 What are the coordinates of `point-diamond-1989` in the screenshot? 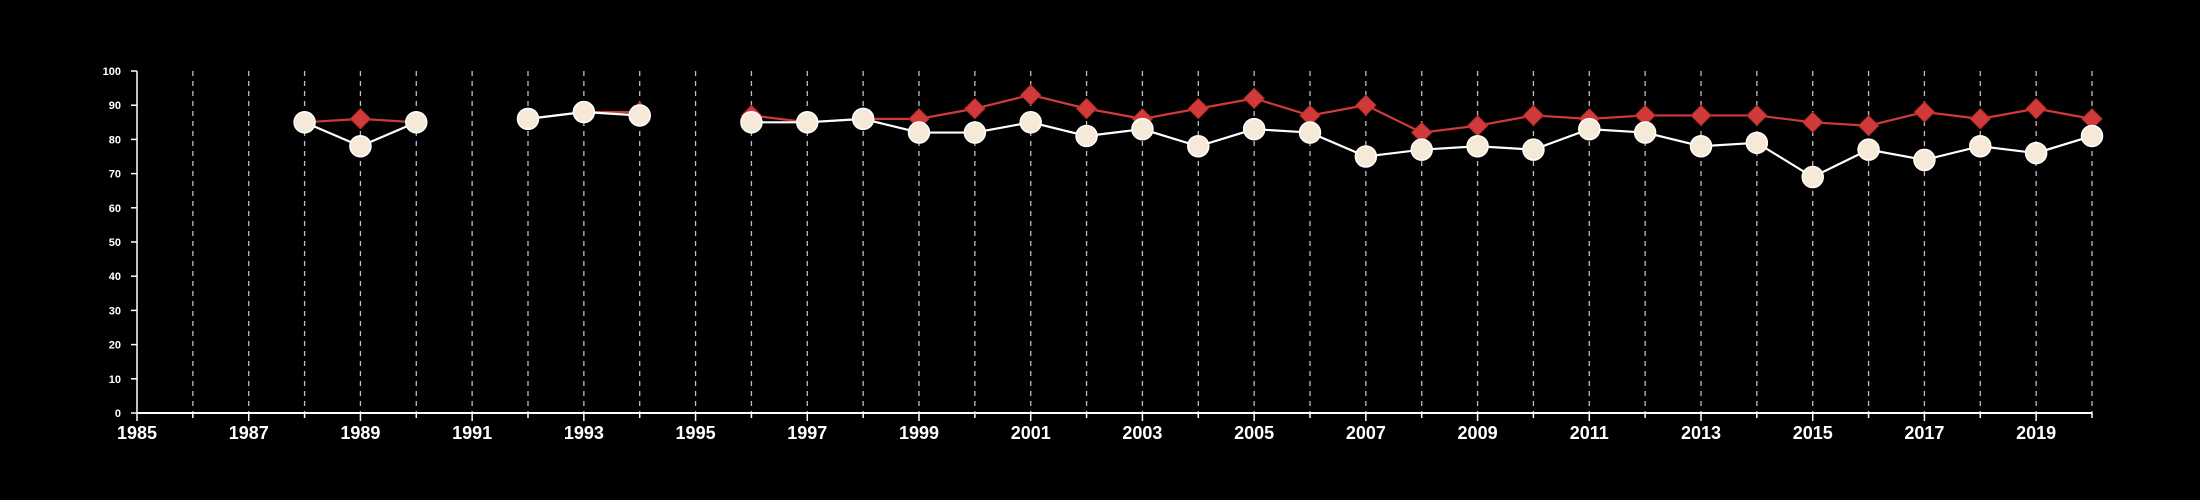 It's located at (360, 119).